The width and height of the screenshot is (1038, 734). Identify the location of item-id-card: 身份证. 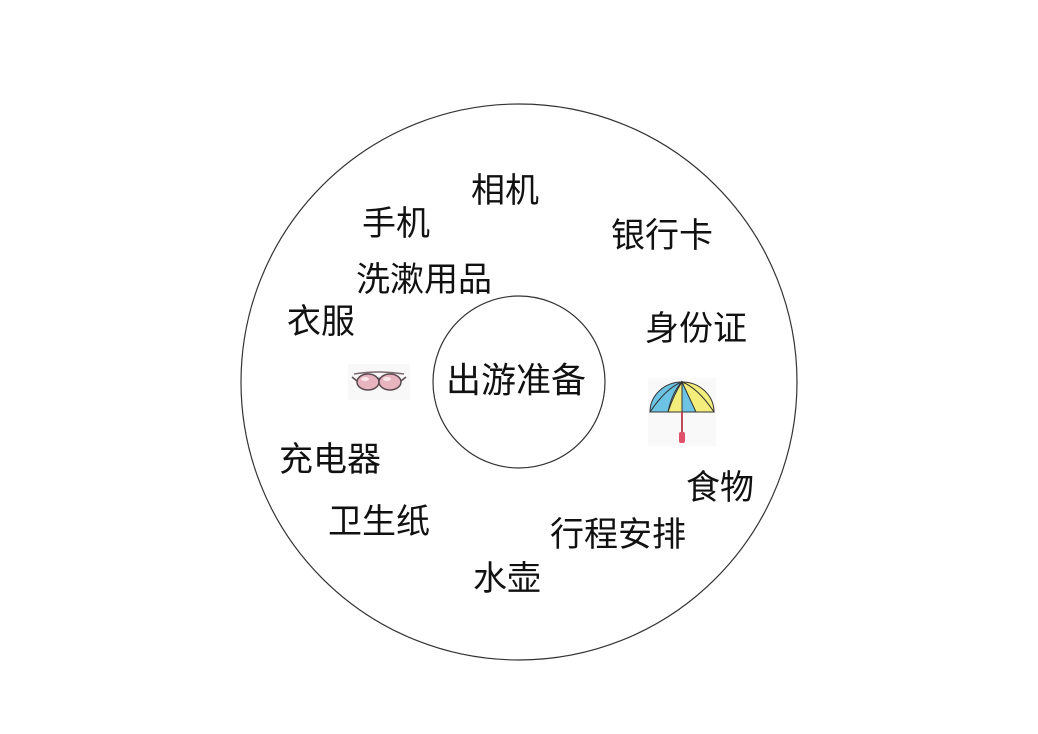
(696, 329).